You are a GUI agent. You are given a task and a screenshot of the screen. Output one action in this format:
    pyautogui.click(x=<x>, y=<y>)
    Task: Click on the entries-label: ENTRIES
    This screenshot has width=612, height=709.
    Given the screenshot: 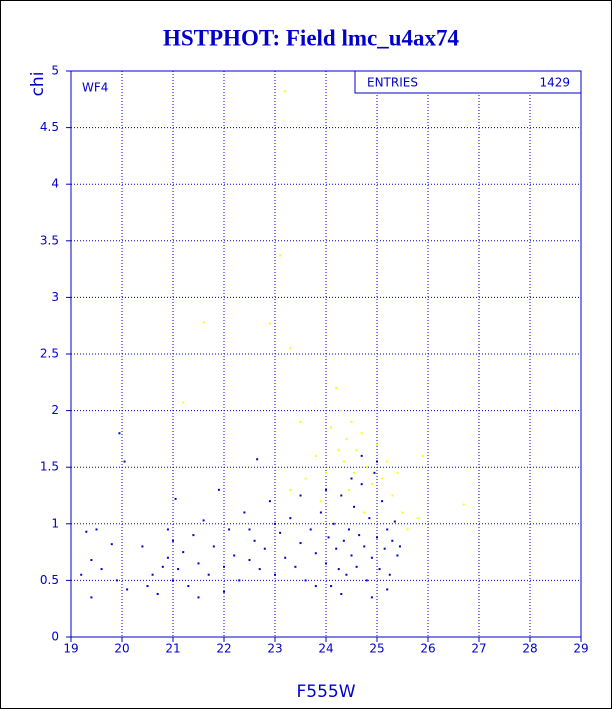 What is the action you would take?
    pyautogui.click(x=392, y=83)
    